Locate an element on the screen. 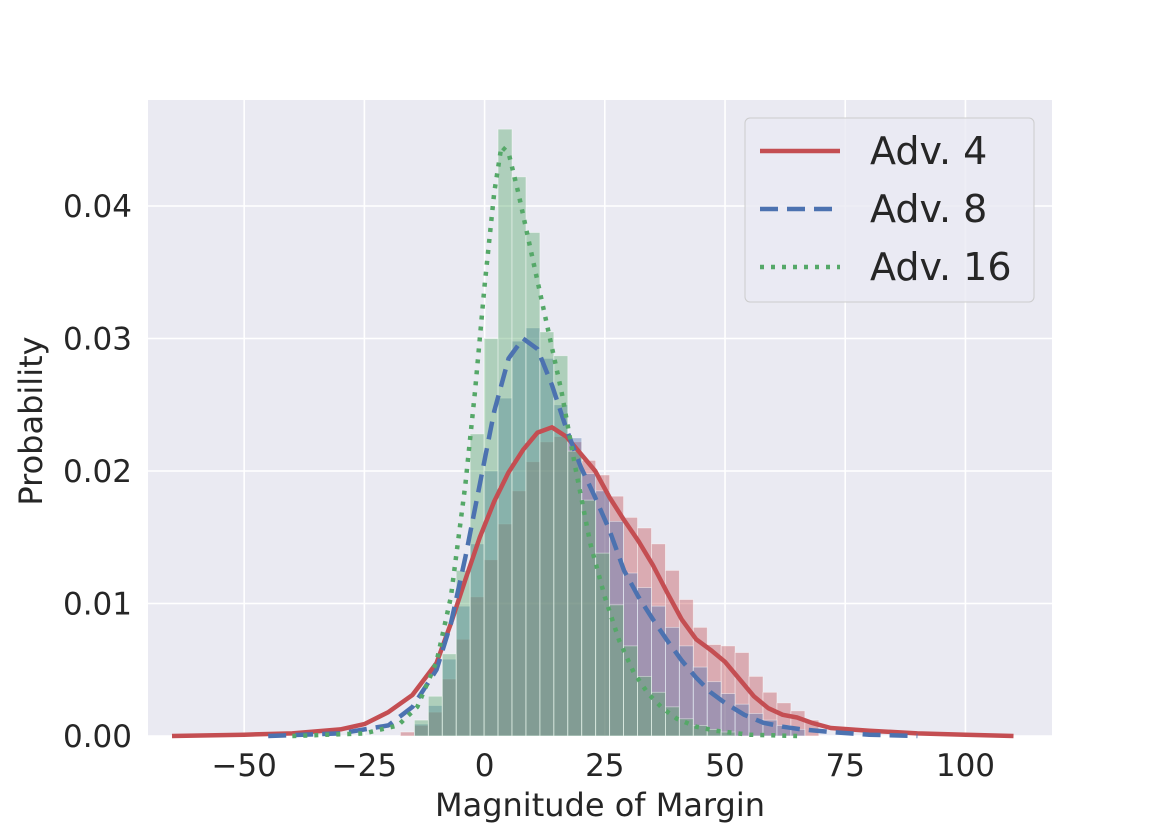 This screenshot has height=827, width=1170. x-tick-label: 100 is located at coordinates (965, 766).